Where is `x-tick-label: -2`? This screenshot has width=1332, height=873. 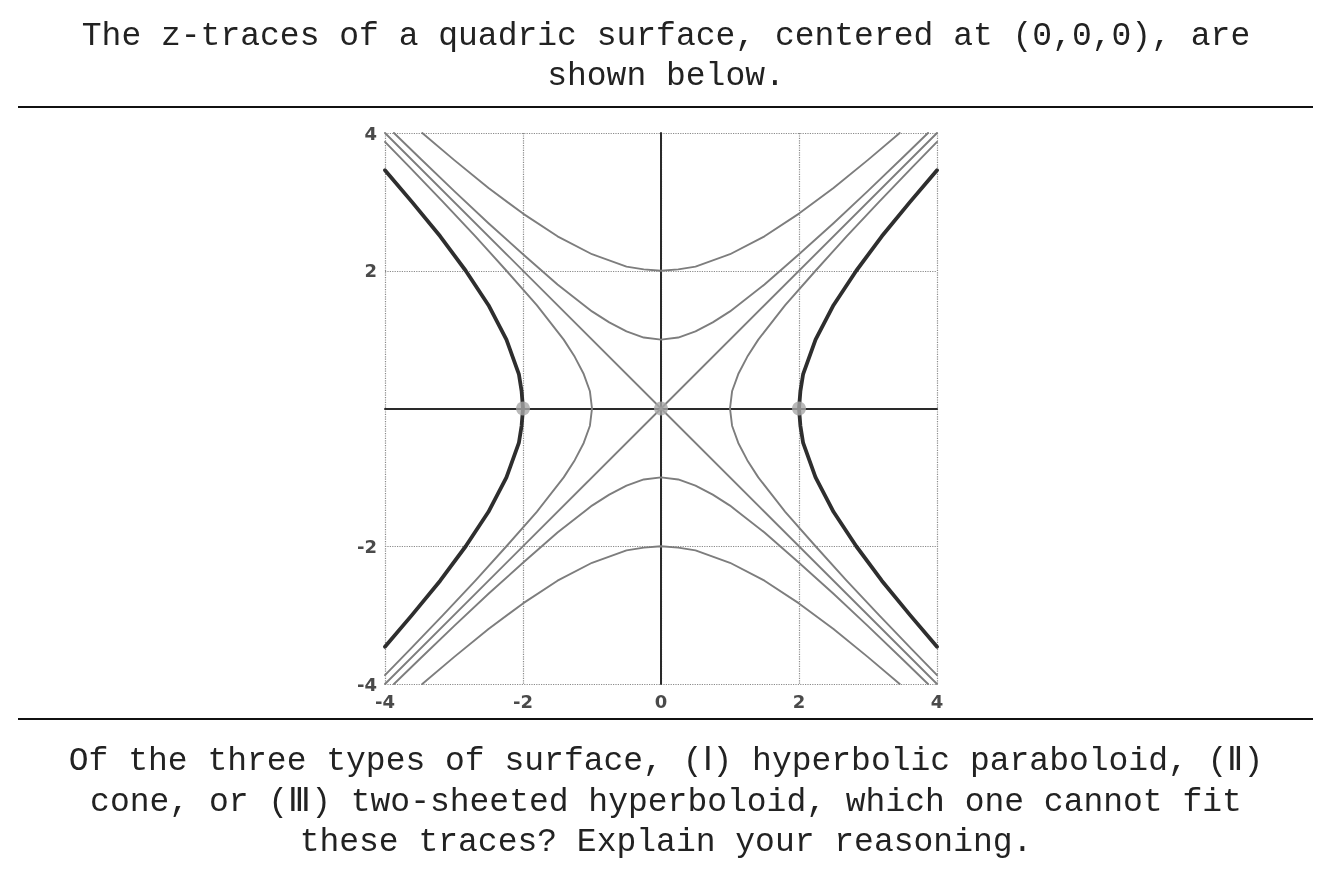
x-tick-label: -2 is located at coordinates (523, 701).